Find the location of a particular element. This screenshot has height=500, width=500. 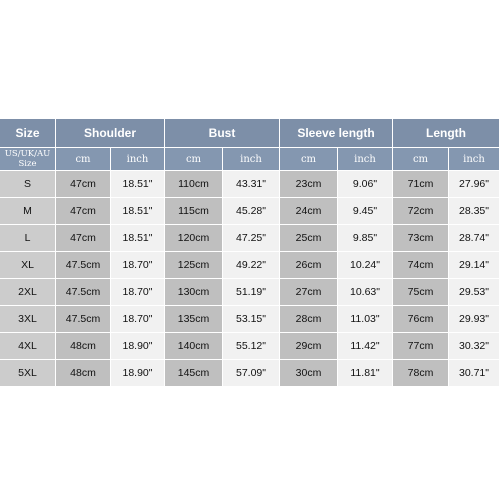

sleeve-inch: 10.63" is located at coordinates (365, 292).